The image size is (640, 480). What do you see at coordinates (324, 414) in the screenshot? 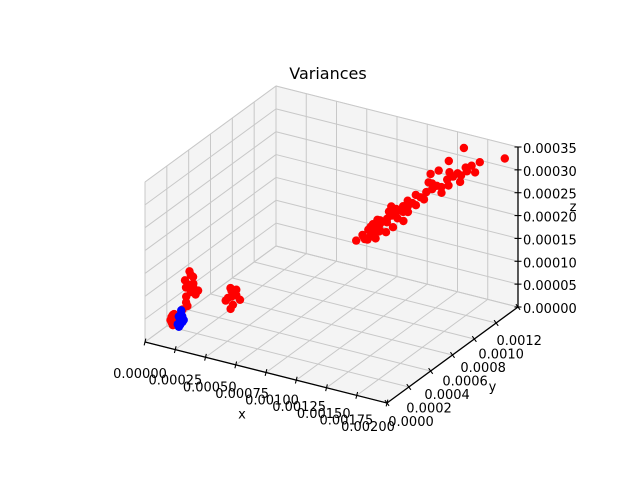
I see `x-tick-label: 0.00150` at bounding box center [324, 414].